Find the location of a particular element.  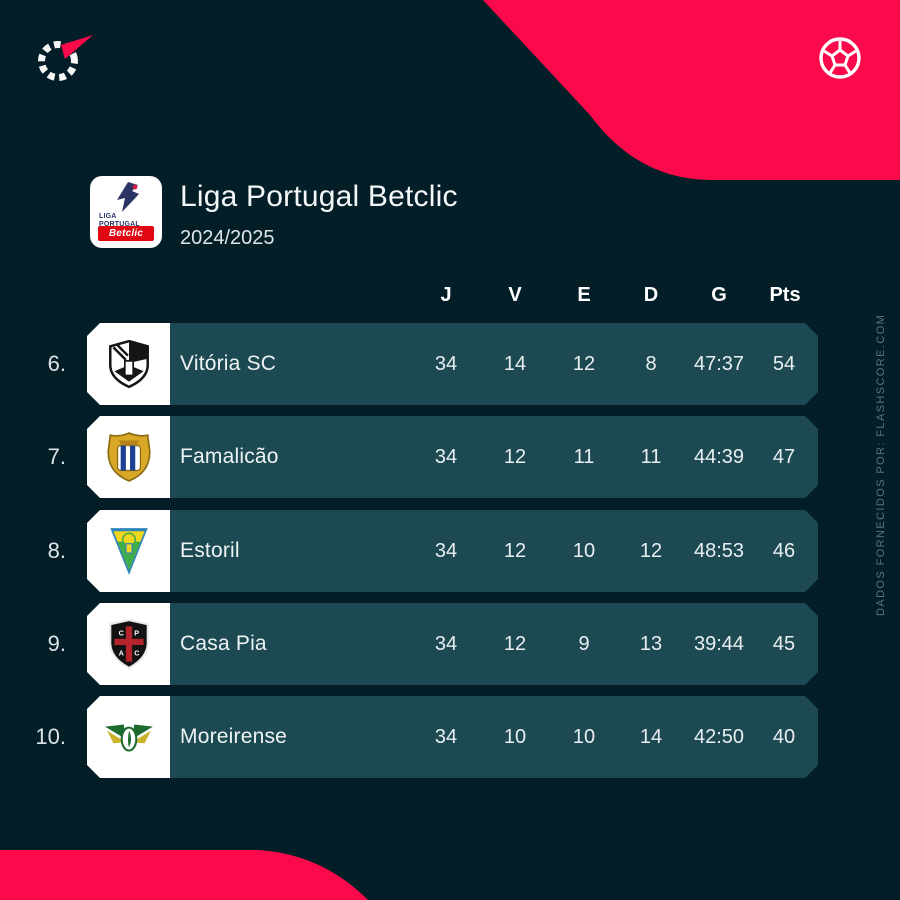

stat-goals: 42:50 is located at coordinates (719, 737).